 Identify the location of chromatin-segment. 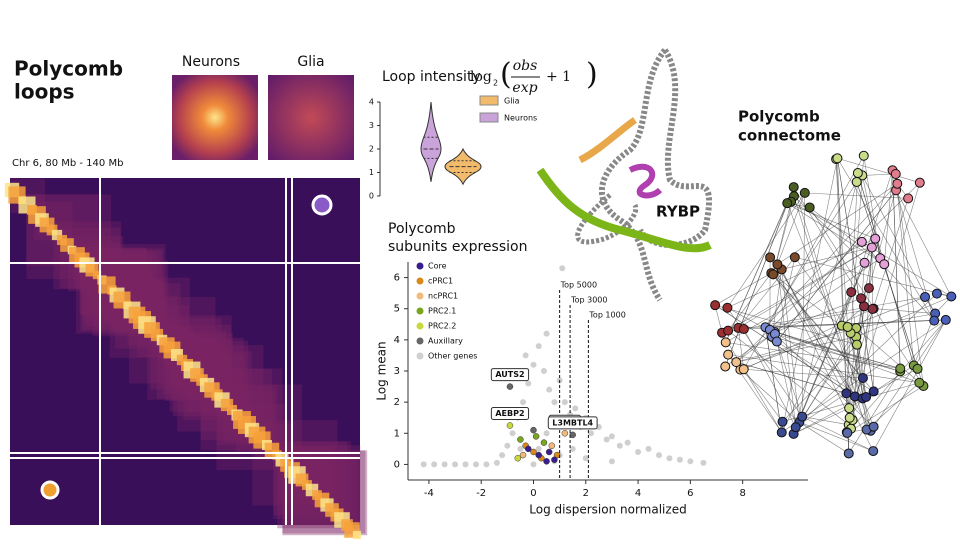
(645, 181).